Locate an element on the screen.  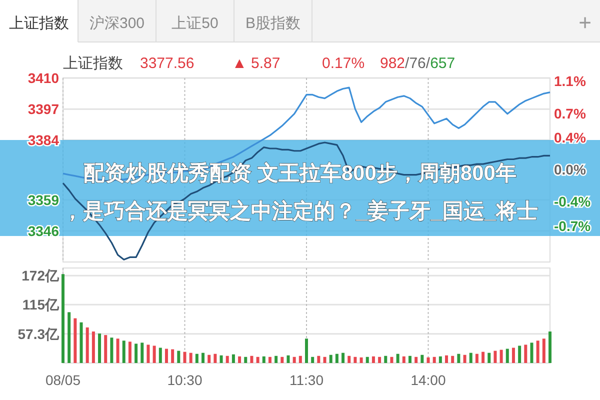
y-tick-label: 3410 is located at coordinates (44, 78).